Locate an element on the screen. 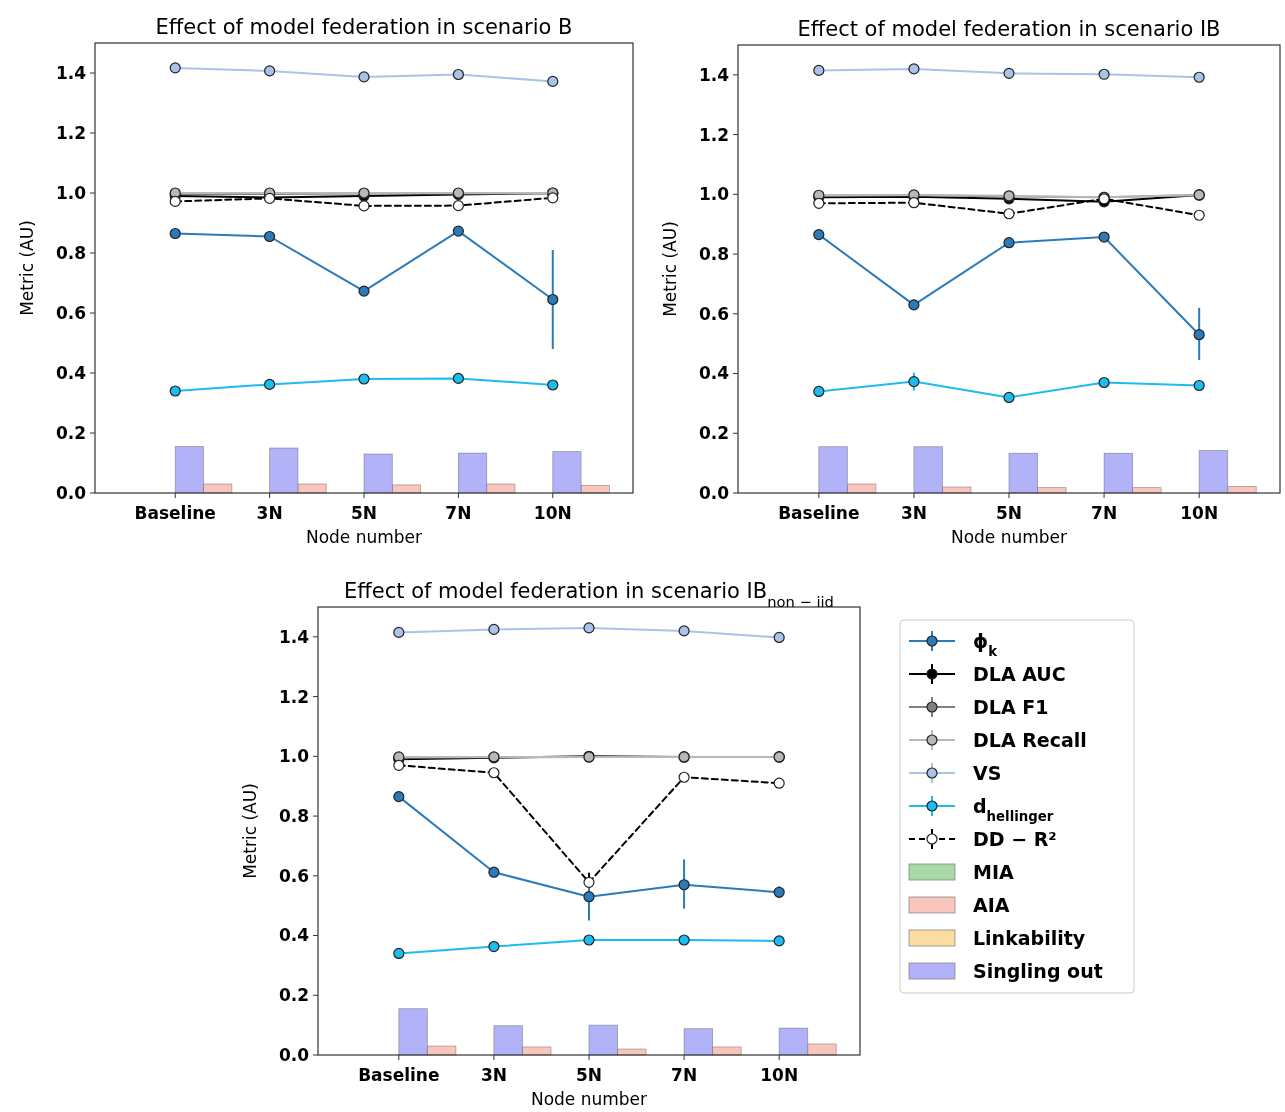  legend-label: DD − R² is located at coordinates (1015, 838).